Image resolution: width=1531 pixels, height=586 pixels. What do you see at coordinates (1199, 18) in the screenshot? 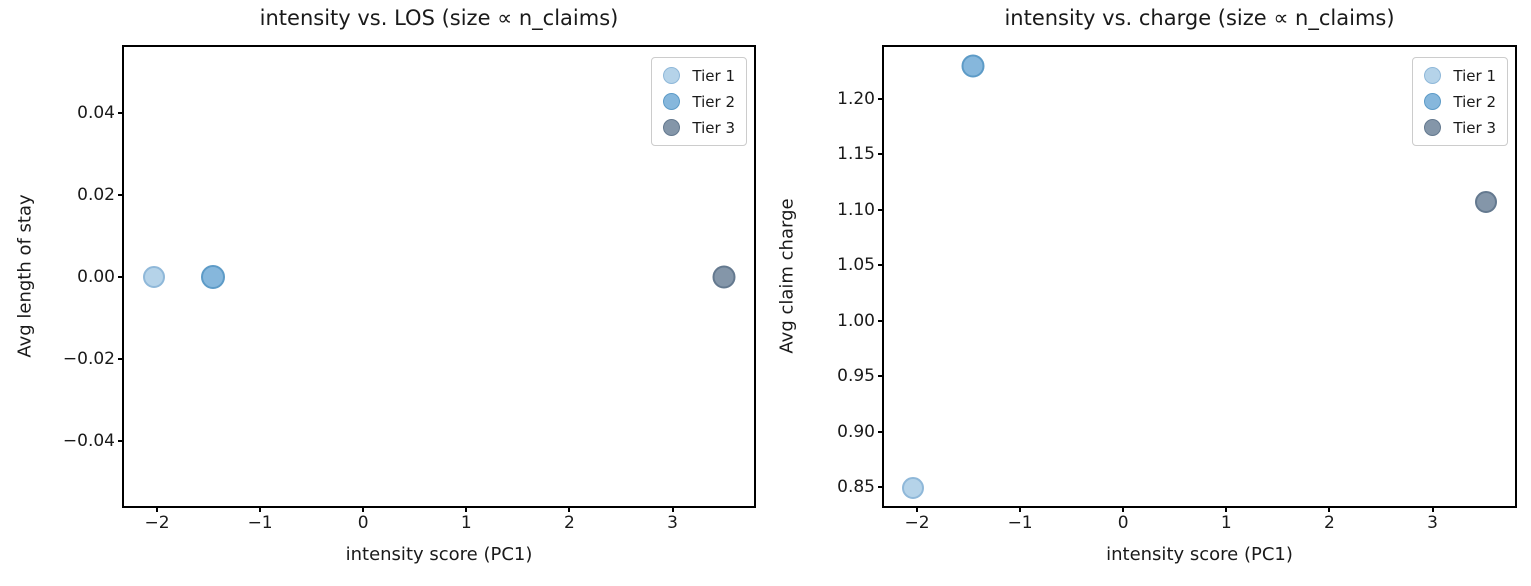
I see `chart-title-charge: intensity vs. charge (size ∝ n_claims)` at bounding box center [1199, 18].